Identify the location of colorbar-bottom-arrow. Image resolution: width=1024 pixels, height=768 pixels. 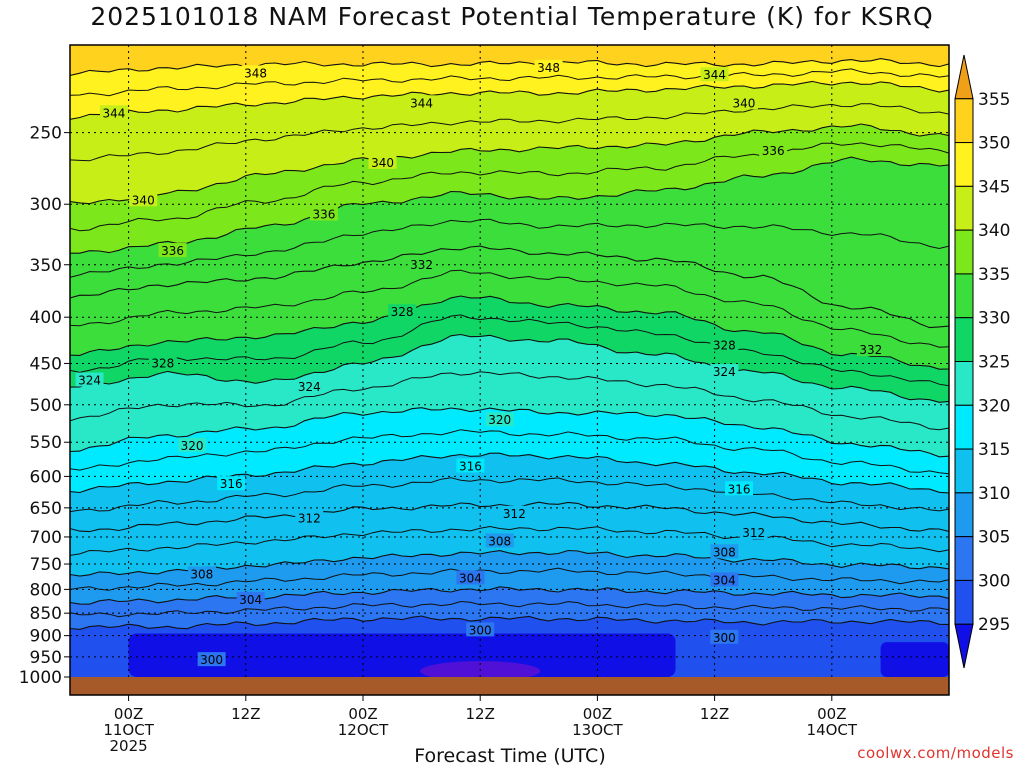
(964, 646).